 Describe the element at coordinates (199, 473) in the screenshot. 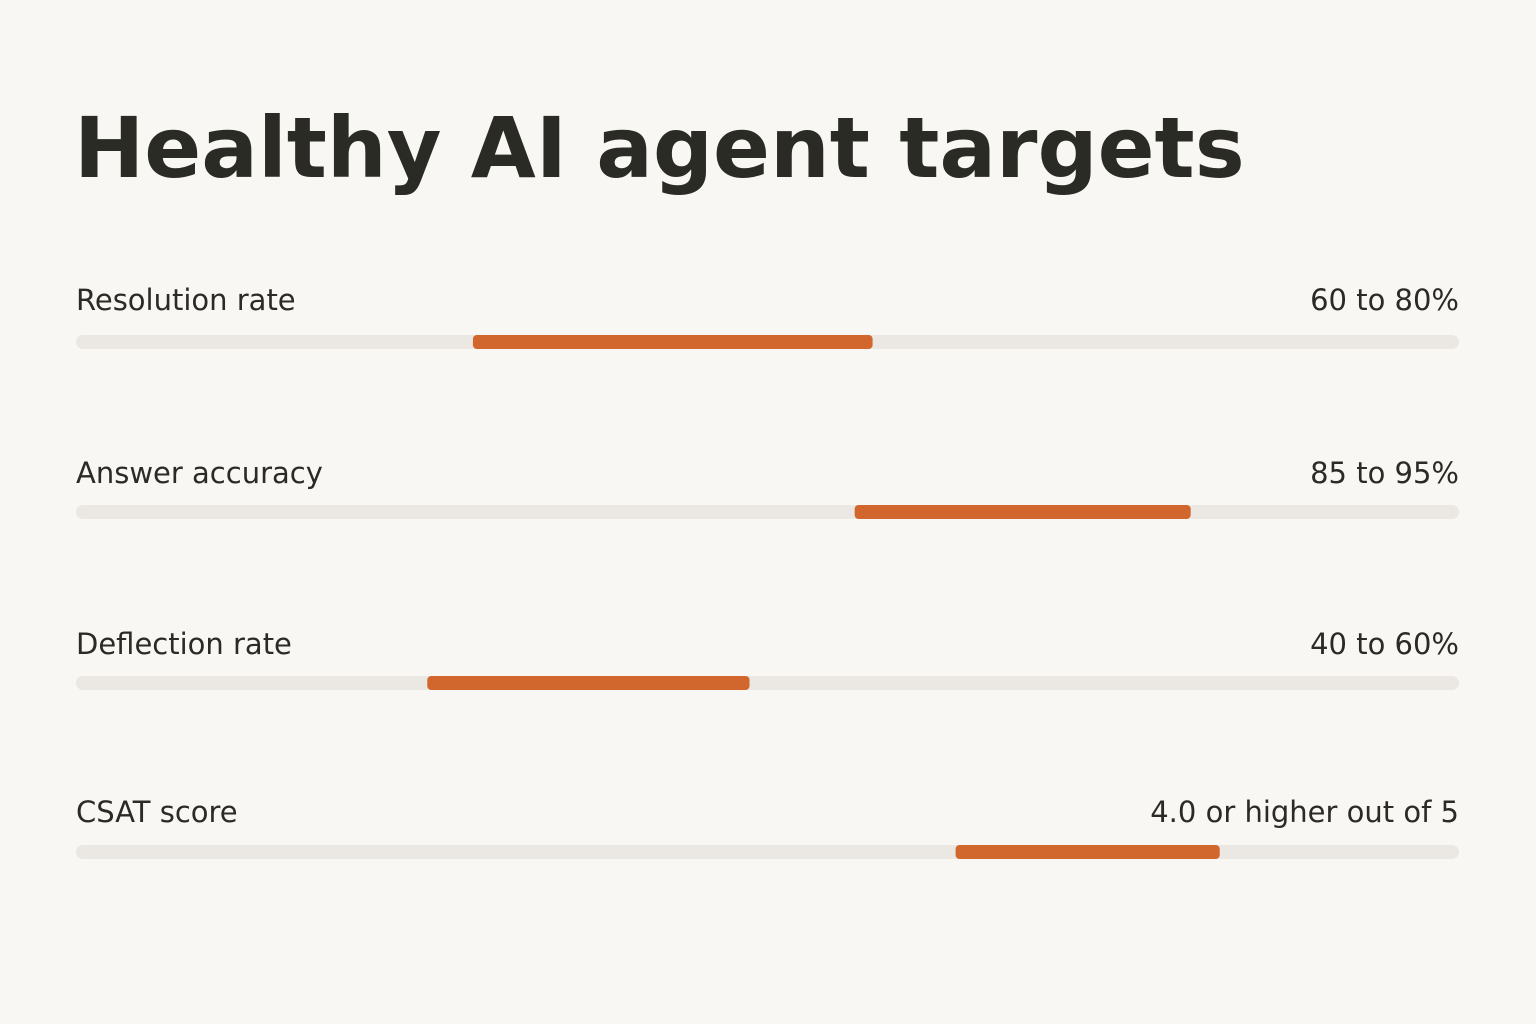

I see `row-label: Answer accuracy` at that location.